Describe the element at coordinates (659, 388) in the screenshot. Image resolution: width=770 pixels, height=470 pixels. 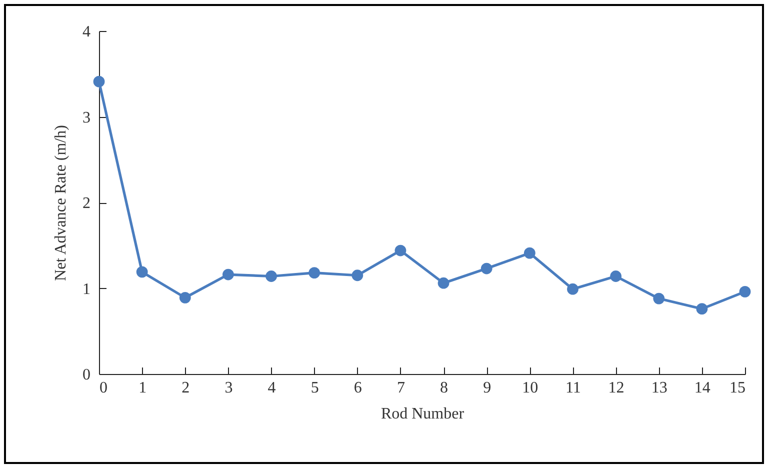
I see `x-tick-label: 13` at that location.